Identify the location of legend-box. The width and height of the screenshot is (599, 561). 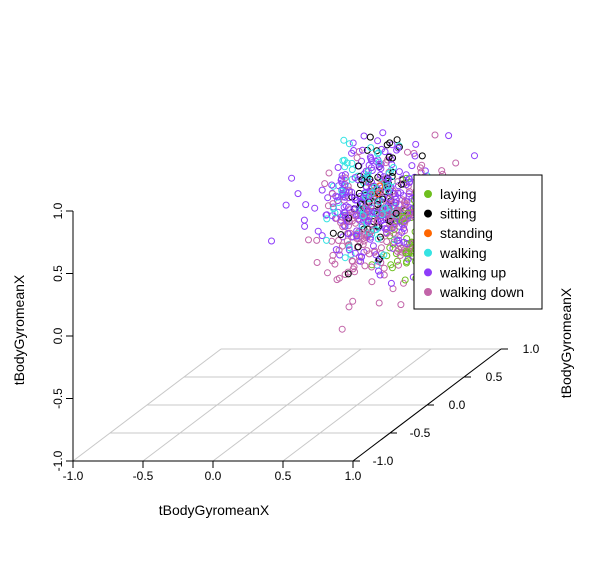
(478, 242).